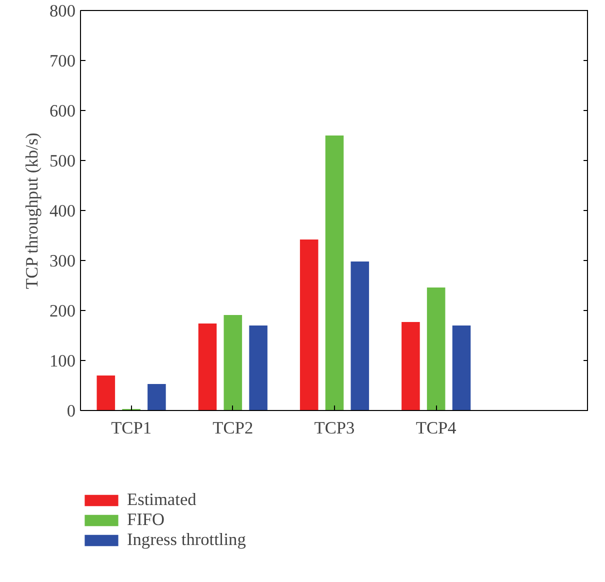 Image resolution: width=605 pixels, height=582 pixels. What do you see at coordinates (63, 111) in the screenshot?
I see `y-tick-label: 600` at bounding box center [63, 111].